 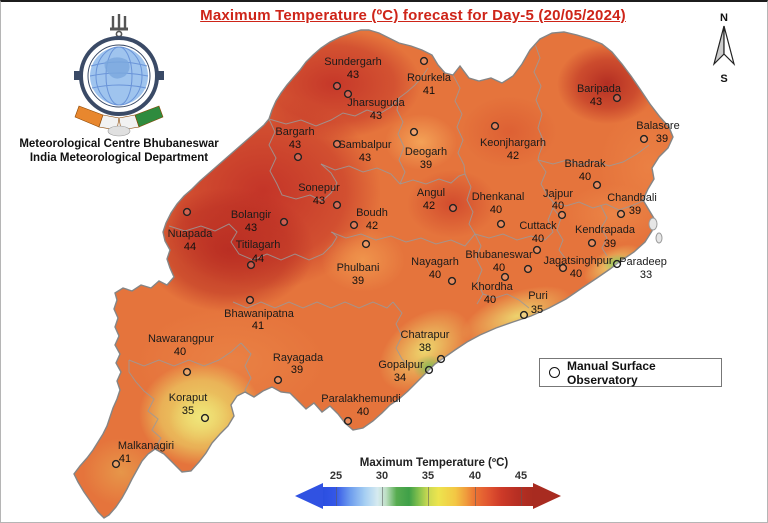 I want to click on colorbar-gradient-bar, so click(x=428, y=496).